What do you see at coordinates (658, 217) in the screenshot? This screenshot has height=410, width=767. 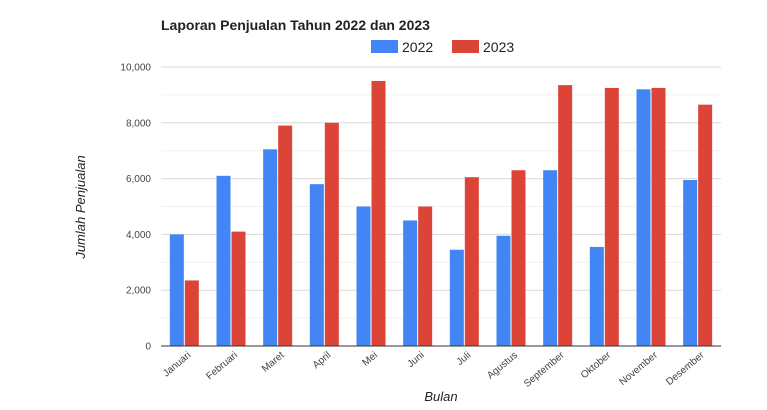 I see `bar-2023-november` at bounding box center [658, 217].